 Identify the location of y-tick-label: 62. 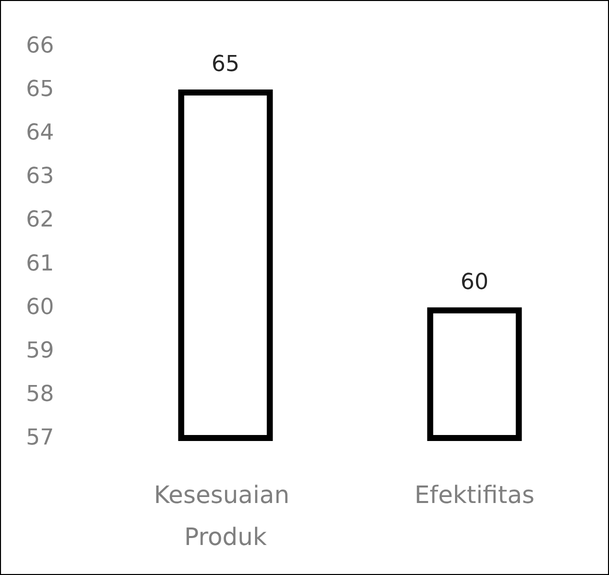
(40, 220).